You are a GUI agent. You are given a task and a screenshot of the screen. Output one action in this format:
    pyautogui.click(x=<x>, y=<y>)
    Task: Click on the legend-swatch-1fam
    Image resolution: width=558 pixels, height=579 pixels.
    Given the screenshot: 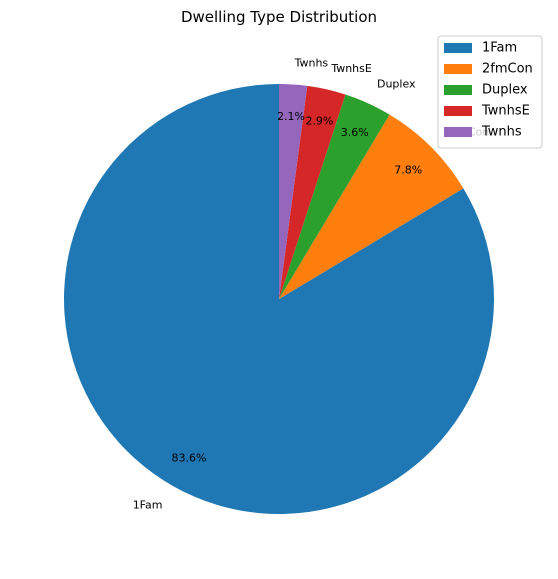 What is the action you would take?
    pyautogui.click(x=458, y=48)
    